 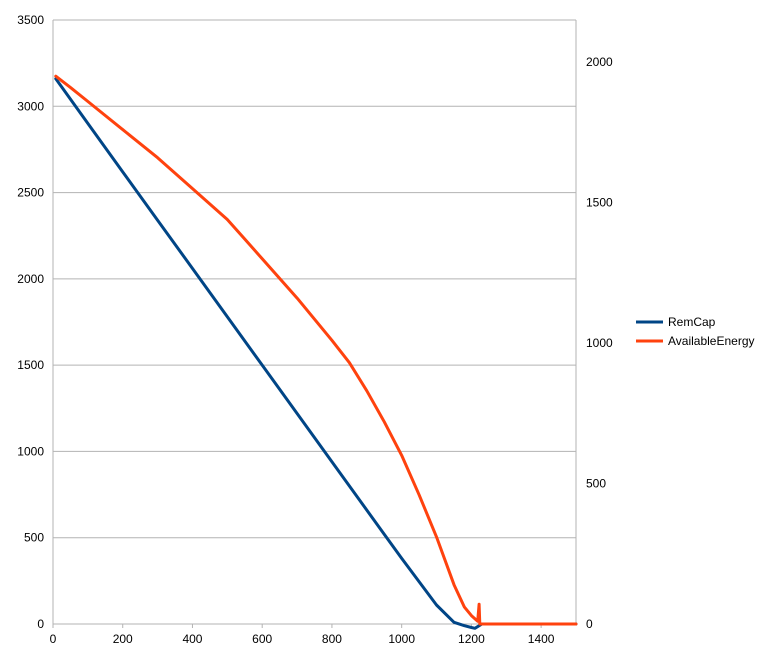 What do you see at coordinates (589, 624) in the screenshot?
I see `y2-tick-label-0: 0` at bounding box center [589, 624].